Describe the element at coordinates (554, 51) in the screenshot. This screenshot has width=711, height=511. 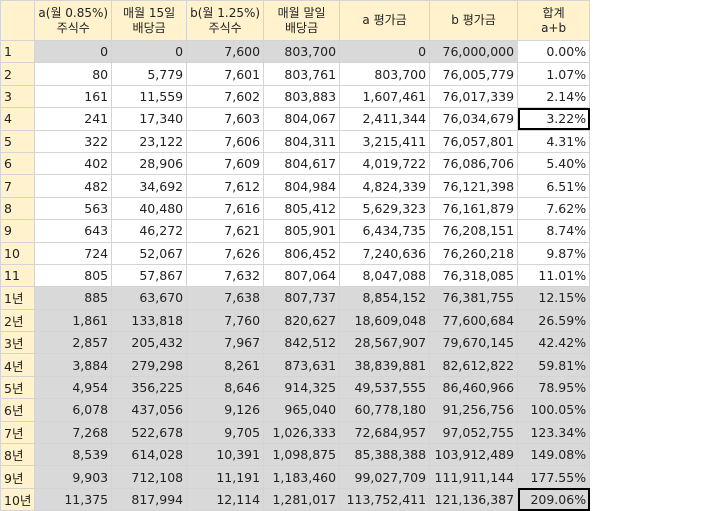
I see `total-cell: 0.00%` at that location.